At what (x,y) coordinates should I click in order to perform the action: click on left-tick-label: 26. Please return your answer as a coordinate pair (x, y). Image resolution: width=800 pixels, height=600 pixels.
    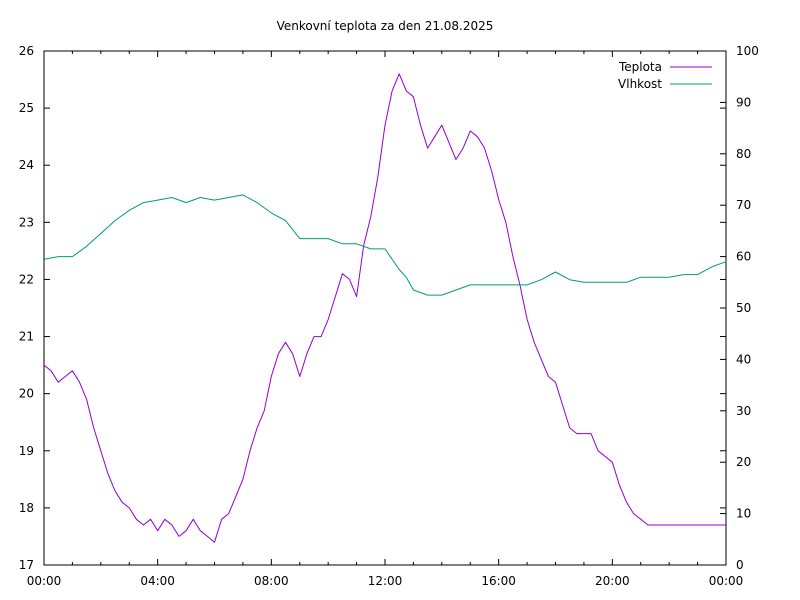
    Looking at the image, I should click on (26, 51).